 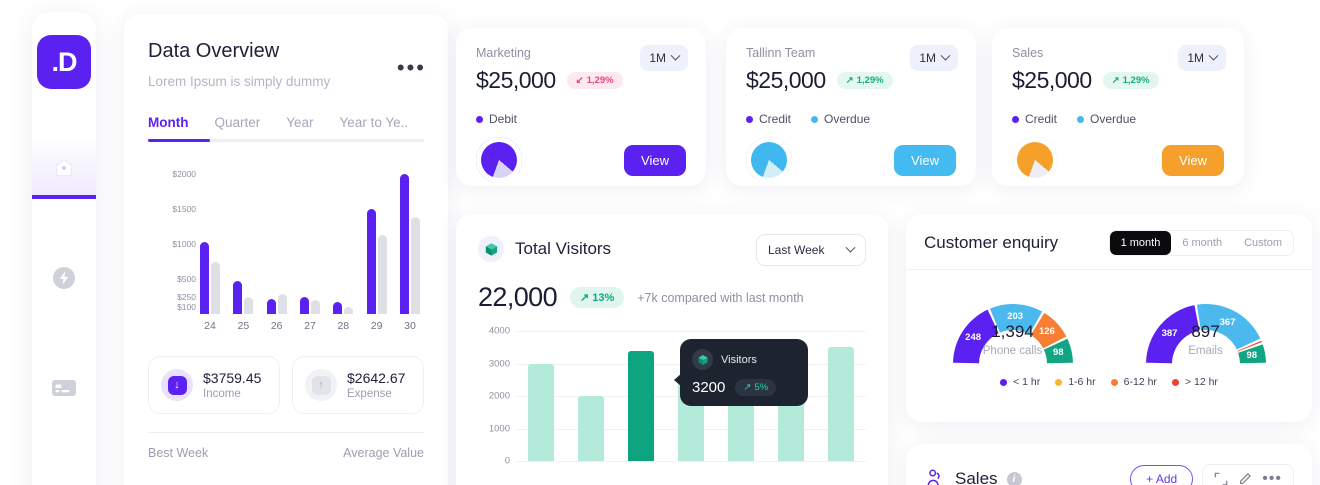 What do you see at coordinates (933, 477) in the screenshot?
I see `sales-person-icon` at bounding box center [933, 477].